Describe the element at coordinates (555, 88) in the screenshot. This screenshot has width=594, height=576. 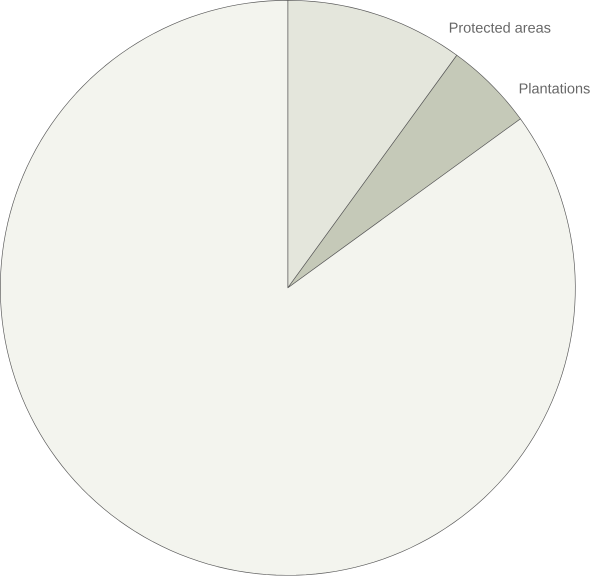
I see `slice-label: Plantations` at that location.